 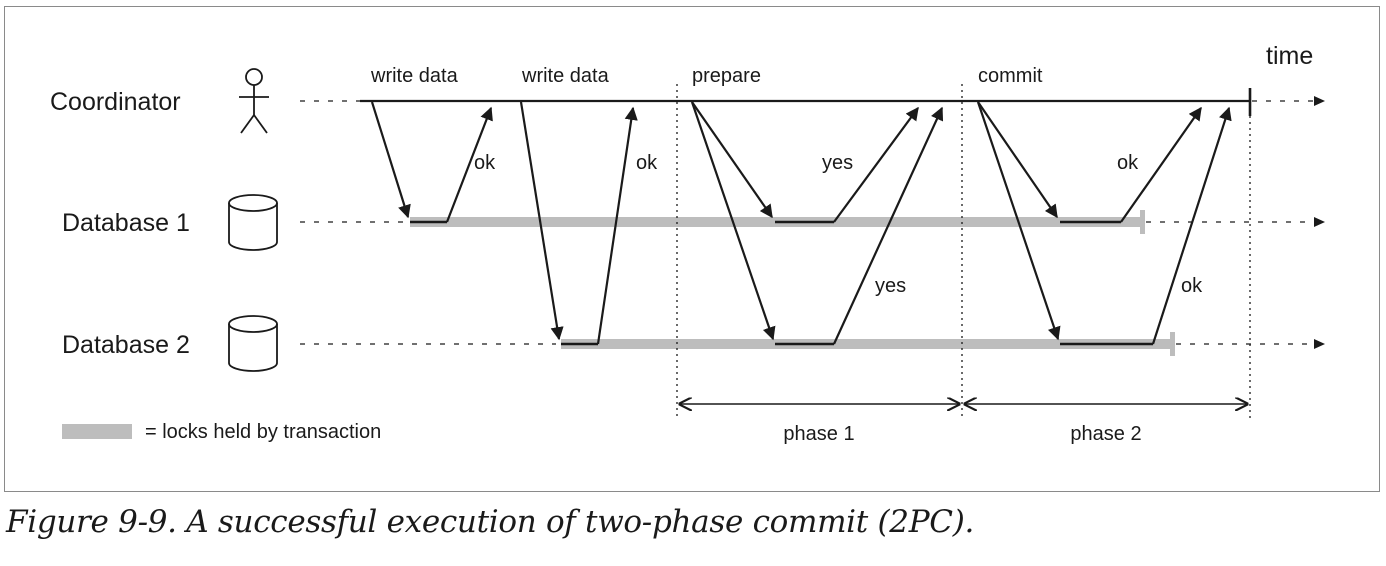 I want to click on time-label: time, so click(x=1289, y=56).